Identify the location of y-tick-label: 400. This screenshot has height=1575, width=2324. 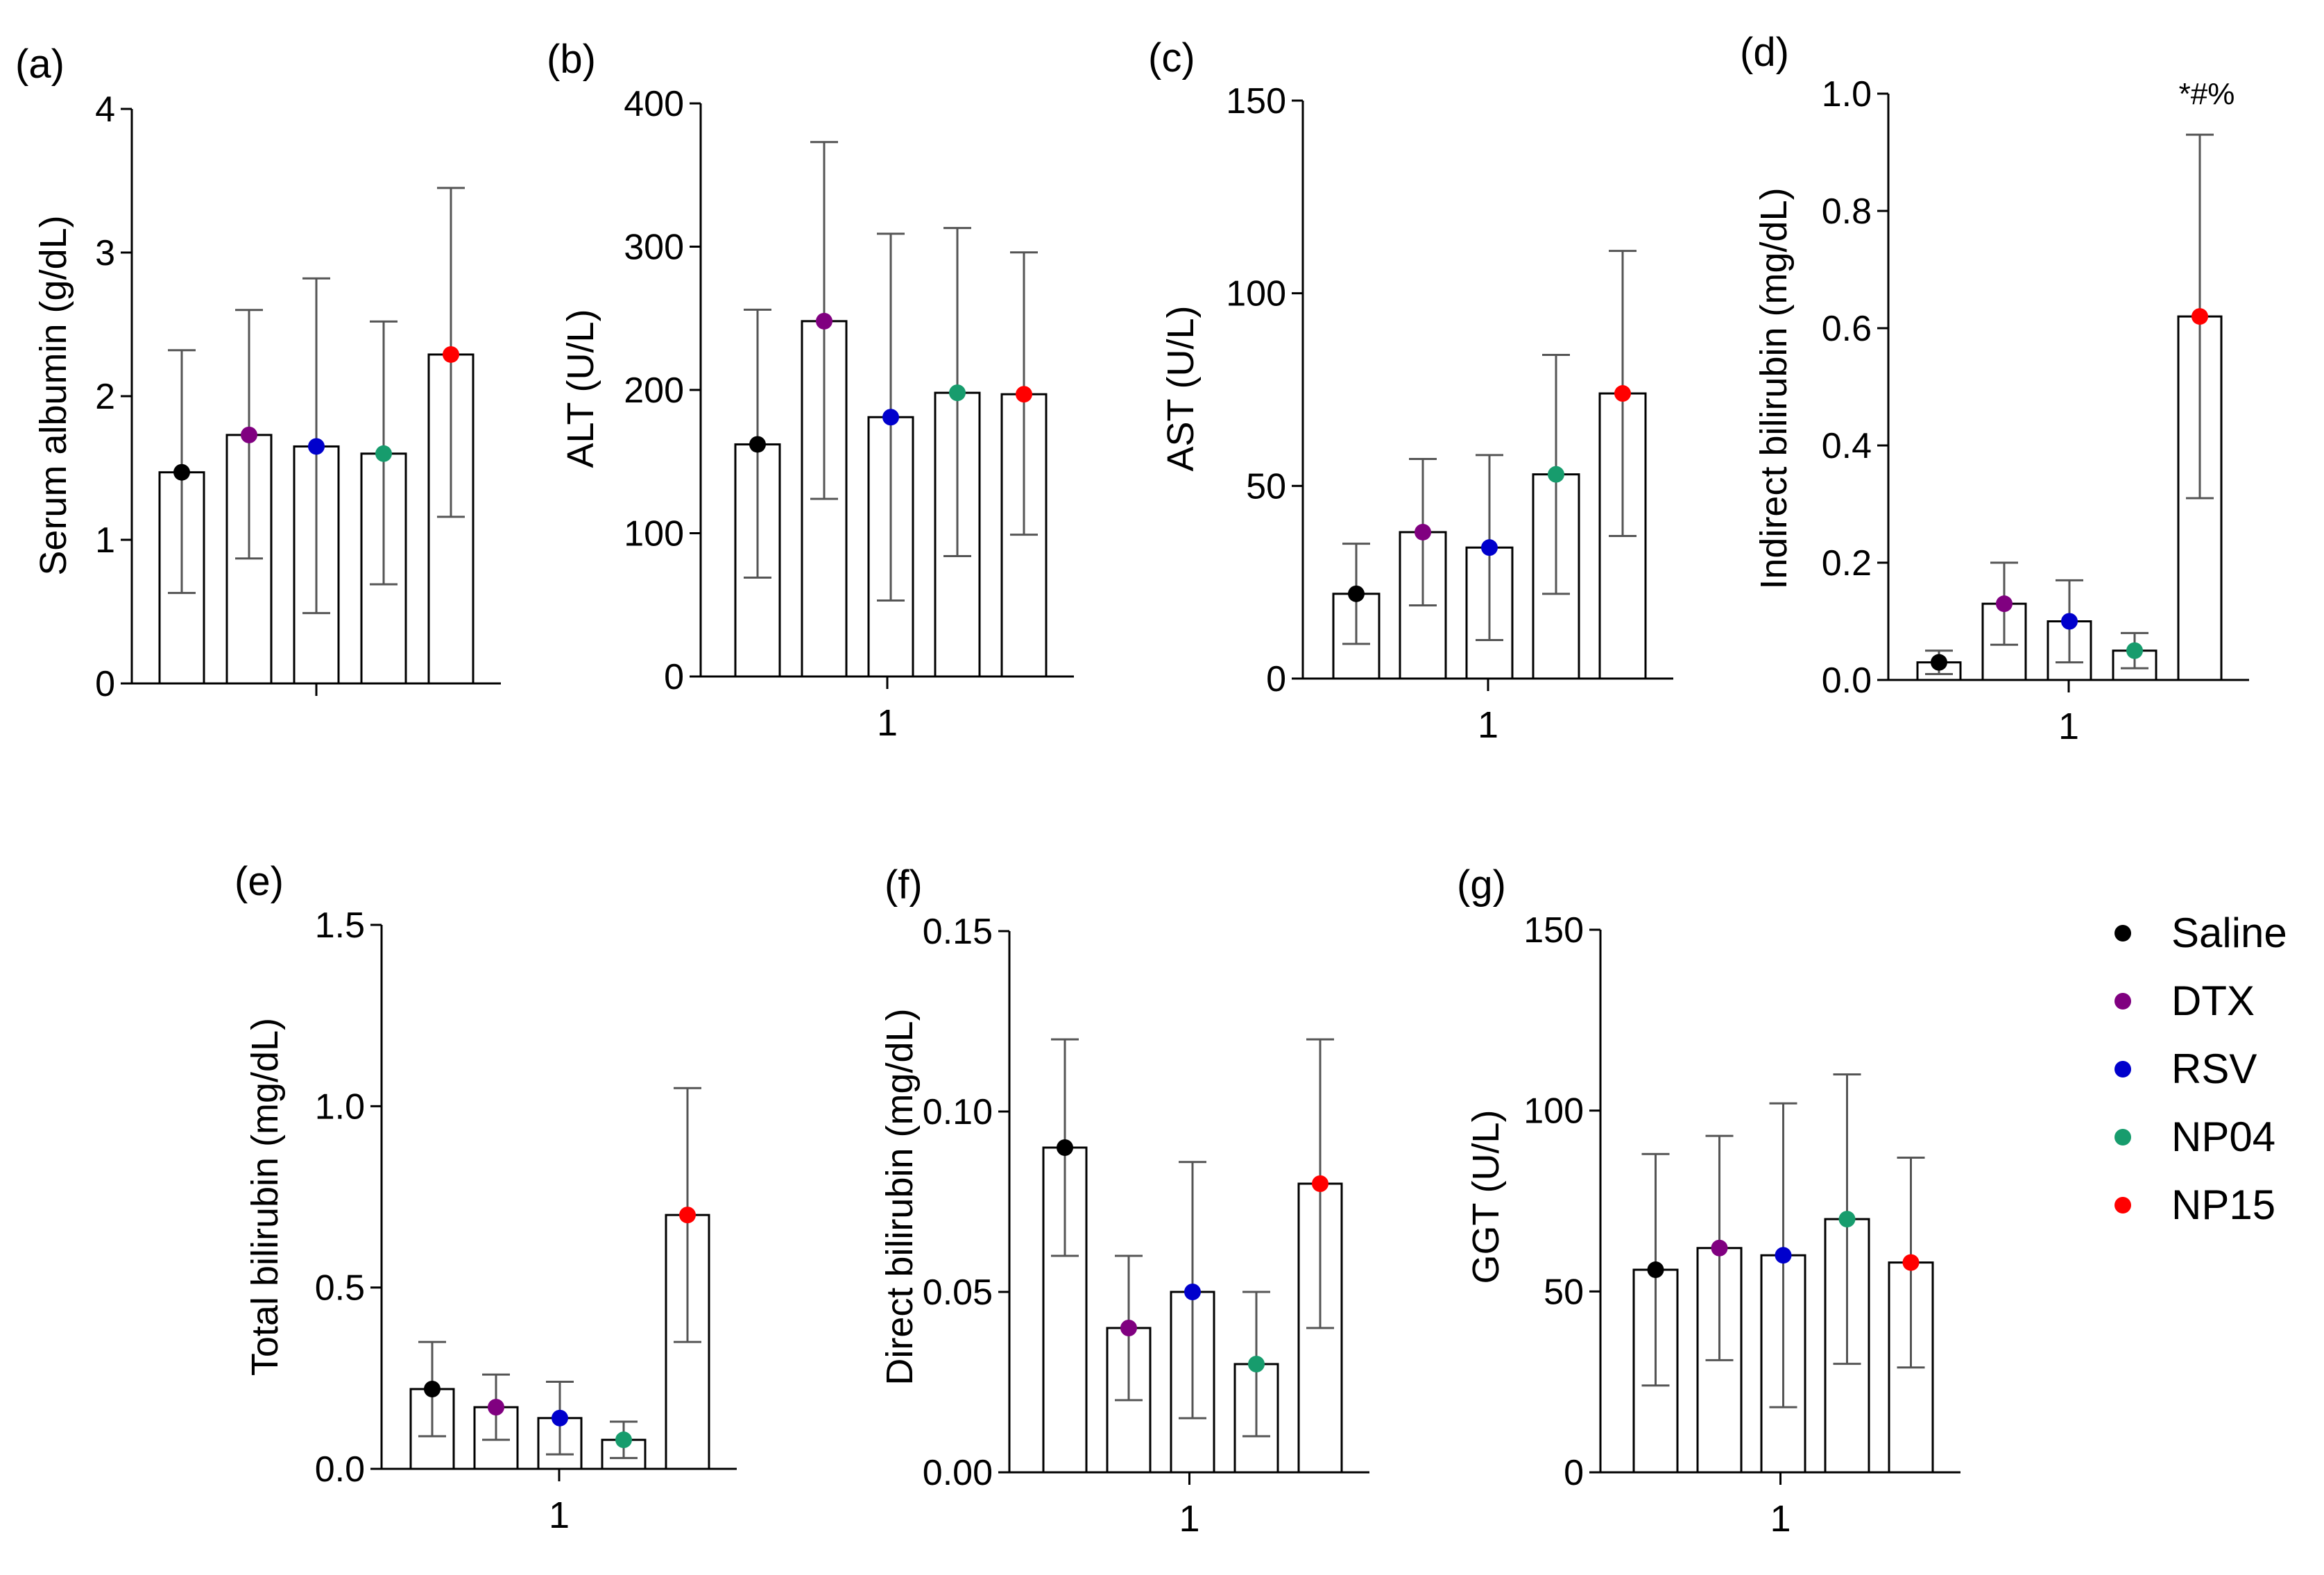
(654, 104).